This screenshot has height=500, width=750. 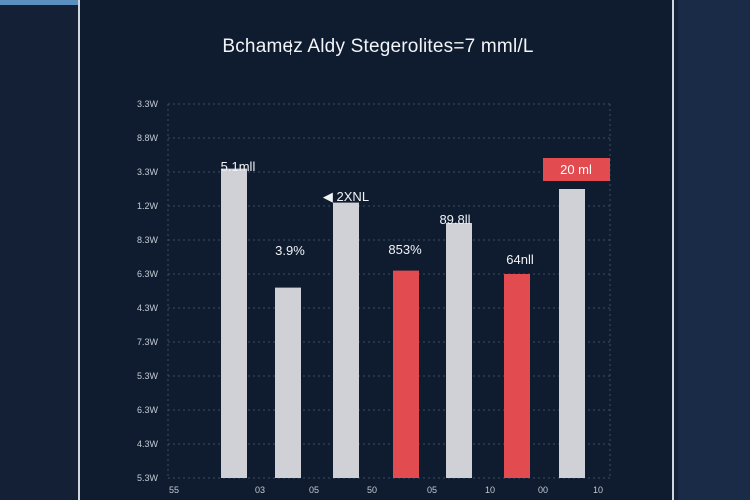 What do you see at coordinates (39, 2) in the screenshot?
I see `left-accent-bar` at bounding box center [39, 2].